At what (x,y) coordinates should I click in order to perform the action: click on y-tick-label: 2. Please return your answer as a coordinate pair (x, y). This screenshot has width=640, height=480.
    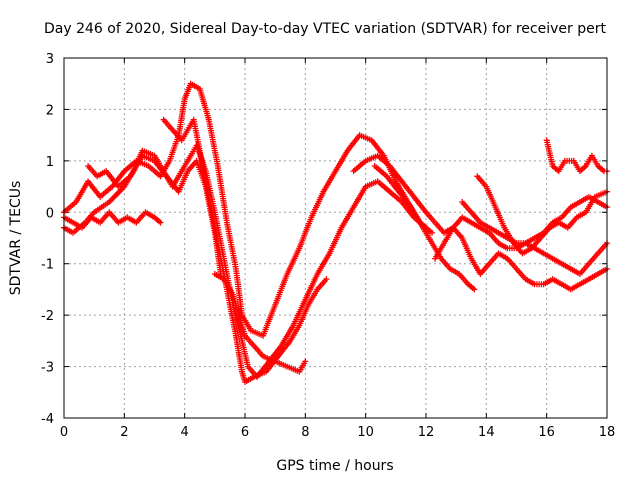
    Looking at the image, I should click on (50, 110).